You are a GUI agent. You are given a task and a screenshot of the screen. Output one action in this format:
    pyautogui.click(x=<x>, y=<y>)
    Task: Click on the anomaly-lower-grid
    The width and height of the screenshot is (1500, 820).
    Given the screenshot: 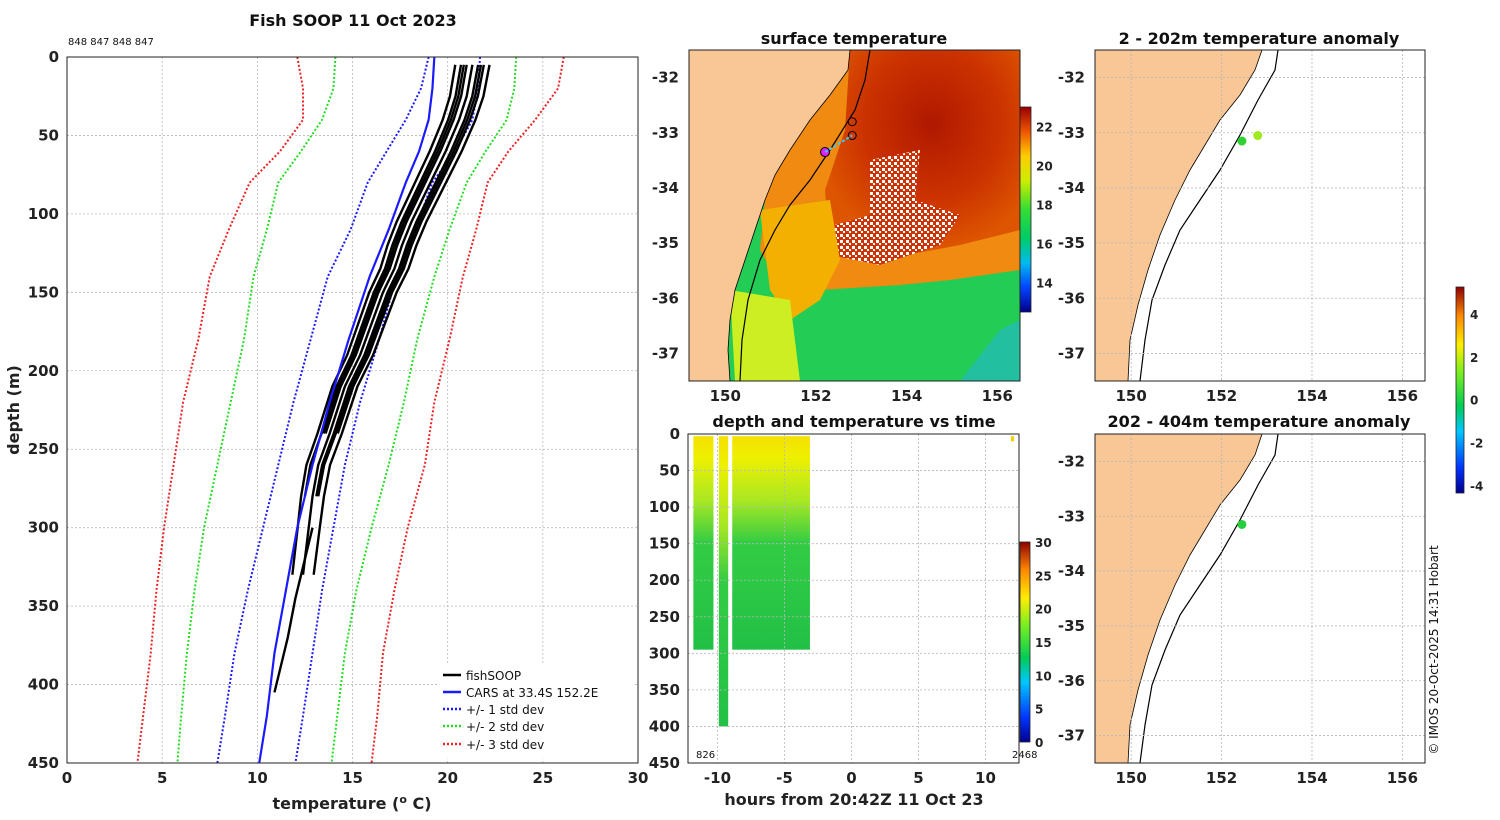 What is the action you would take?
    pyautogui.click(x=1260, y=598)
    